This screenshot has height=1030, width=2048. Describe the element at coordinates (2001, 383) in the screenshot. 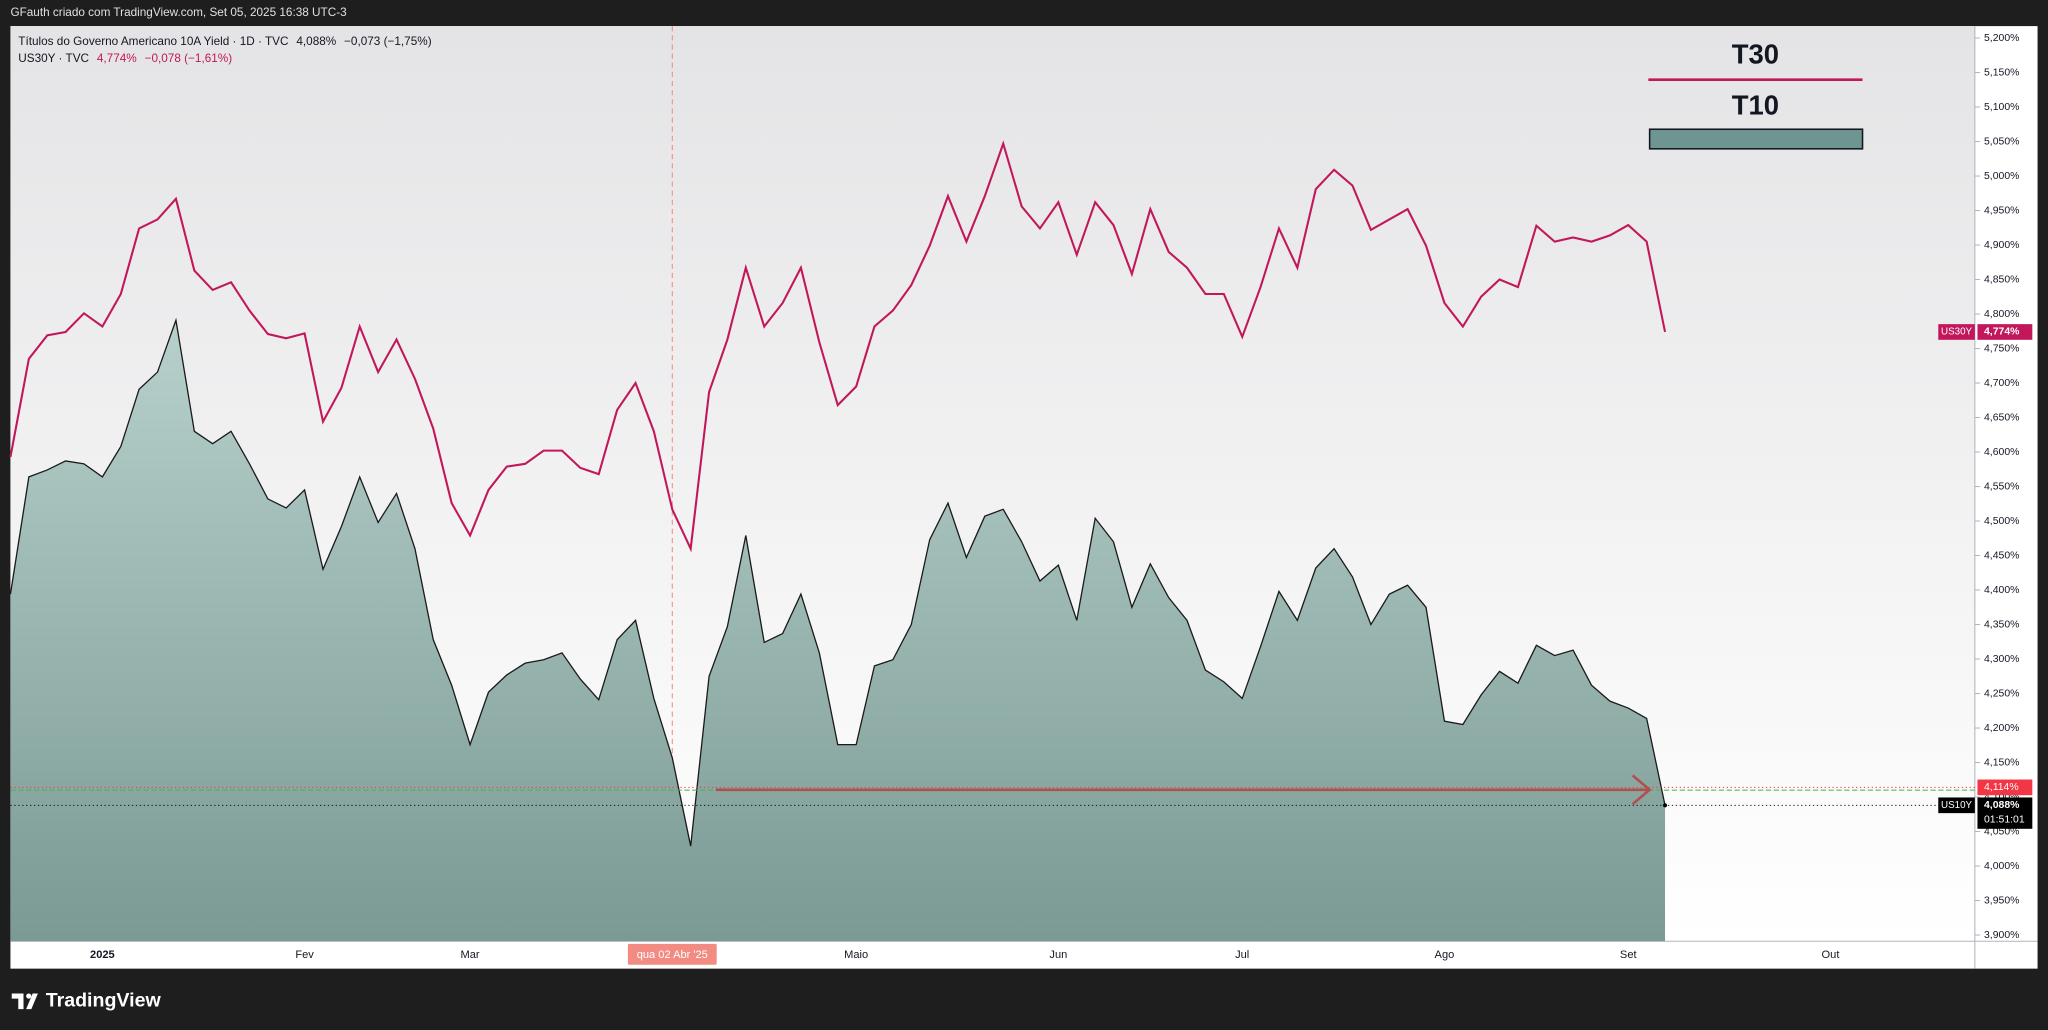

I see `y-tick-label: 4,700%` at that location.